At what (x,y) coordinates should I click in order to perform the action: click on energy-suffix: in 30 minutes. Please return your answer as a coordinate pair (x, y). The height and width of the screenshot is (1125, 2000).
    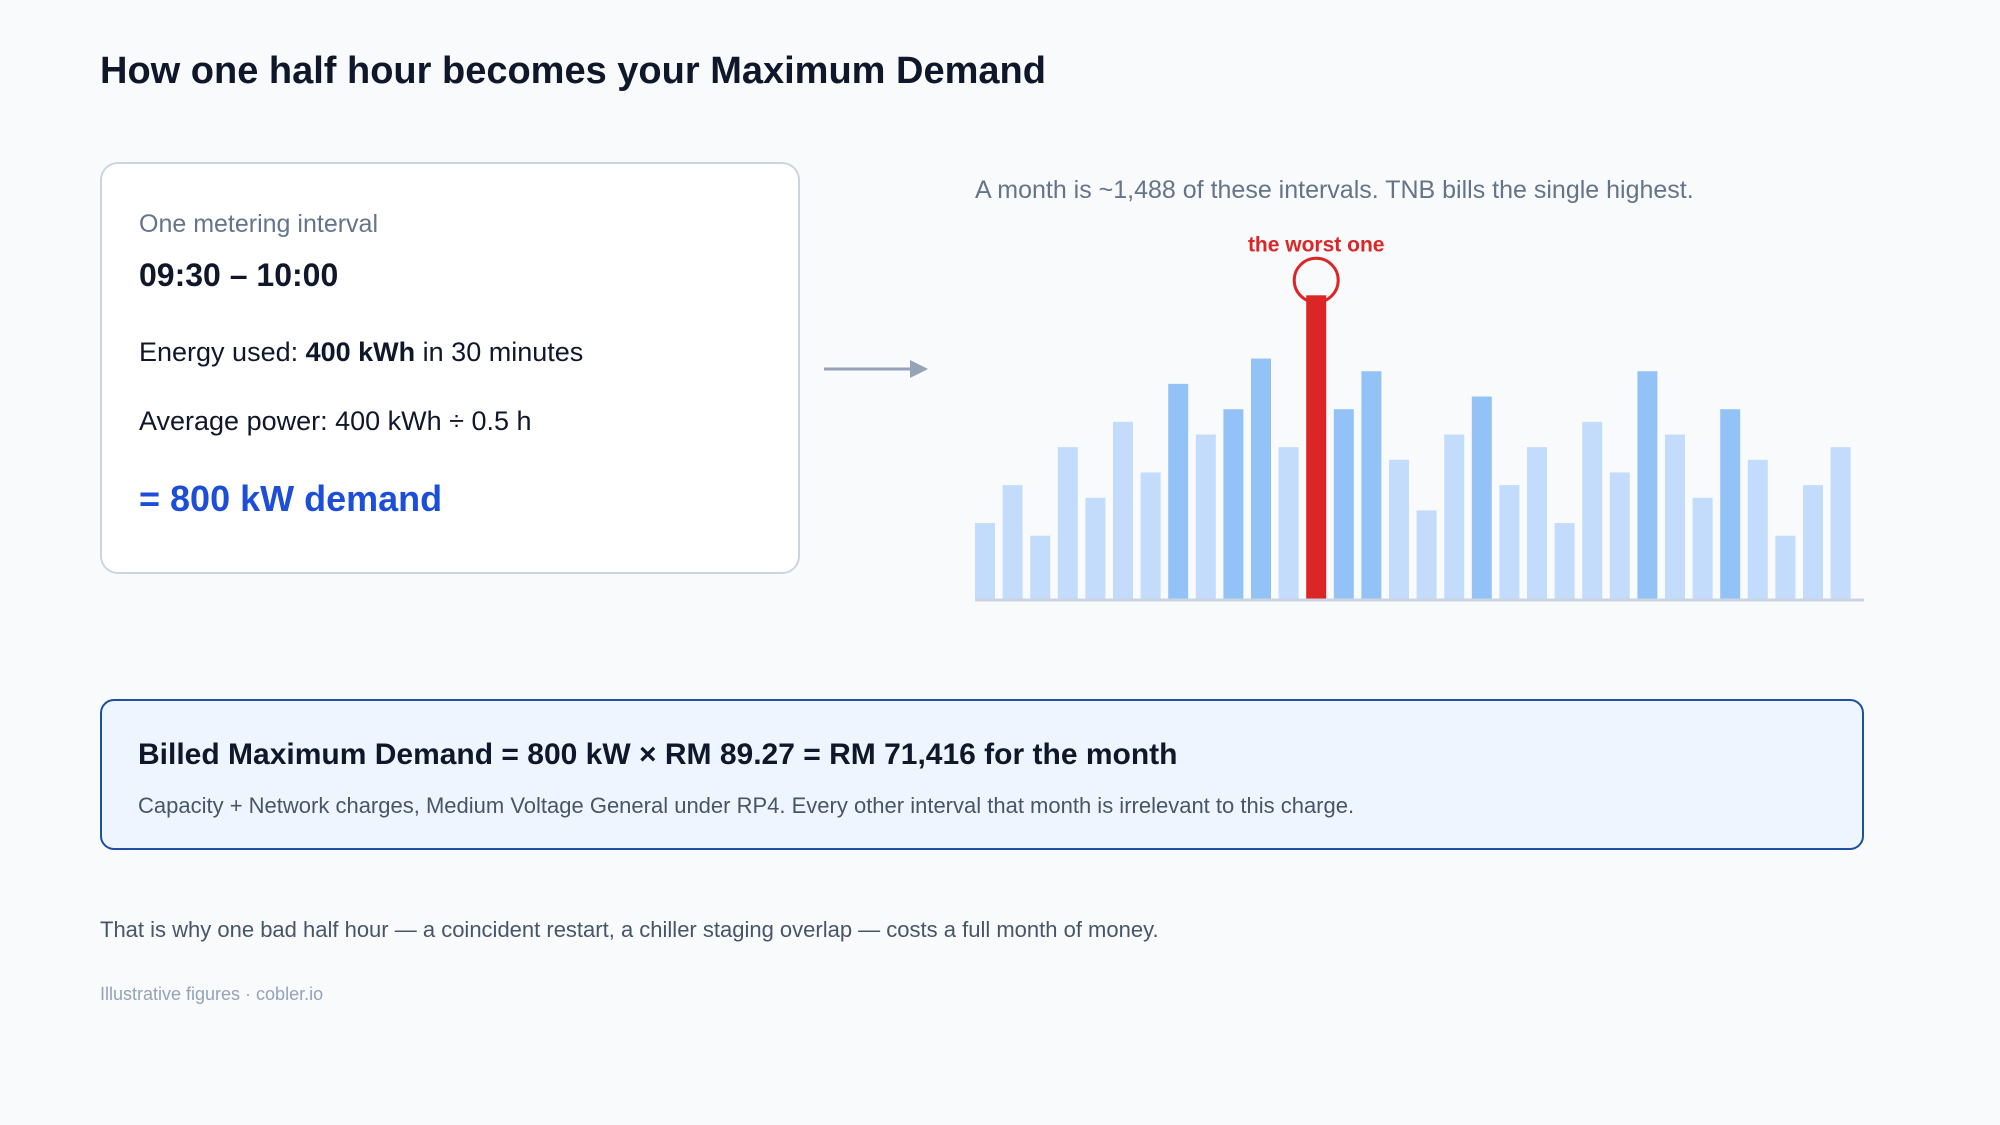
    Looking at the image, I should click on (499, 352).